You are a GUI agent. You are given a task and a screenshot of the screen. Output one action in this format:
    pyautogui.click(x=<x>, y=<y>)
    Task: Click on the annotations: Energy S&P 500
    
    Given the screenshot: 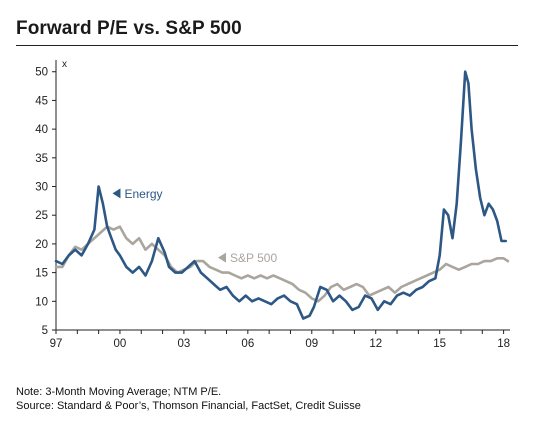 What is the action you would take?
    pyautogui.click(x=194, y=226)
    